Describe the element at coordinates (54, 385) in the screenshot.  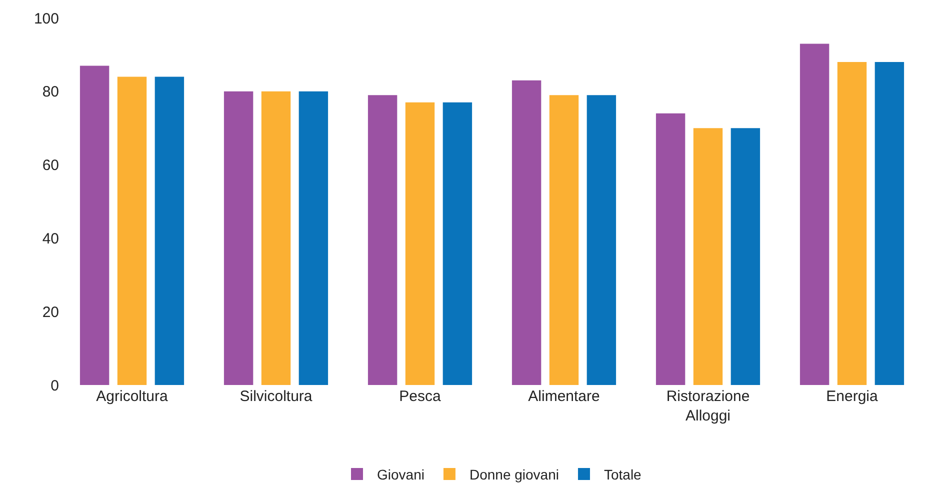
I see `y-tick-label: 0` at that location.